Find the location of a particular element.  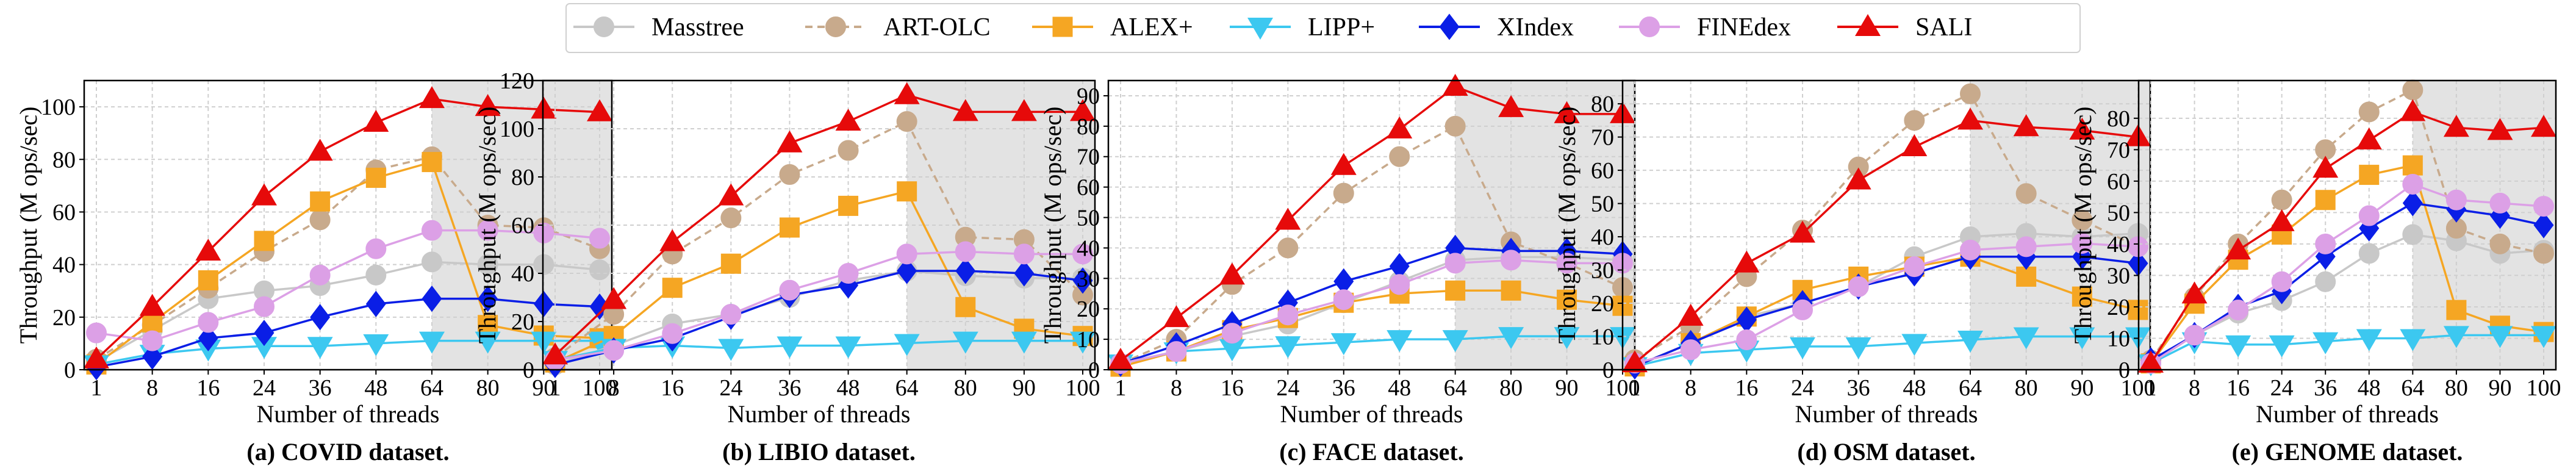

y-tick-label: 80 is located at coordinates (1088, 127).